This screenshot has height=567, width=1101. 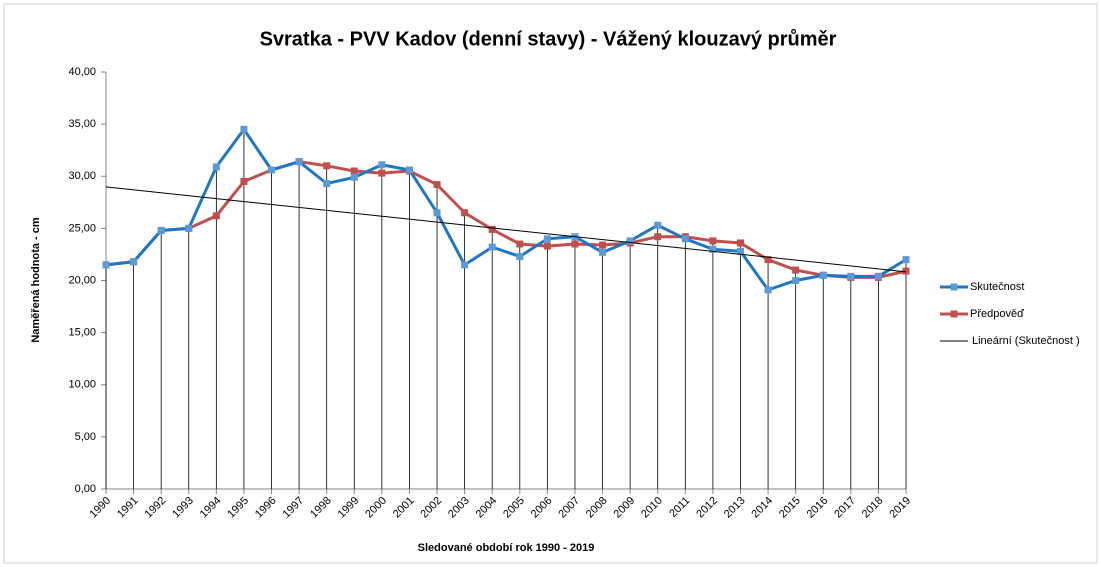 I want to click on y-axis-title: Naměřená hodnota - cm, so click(x=36, y=280).